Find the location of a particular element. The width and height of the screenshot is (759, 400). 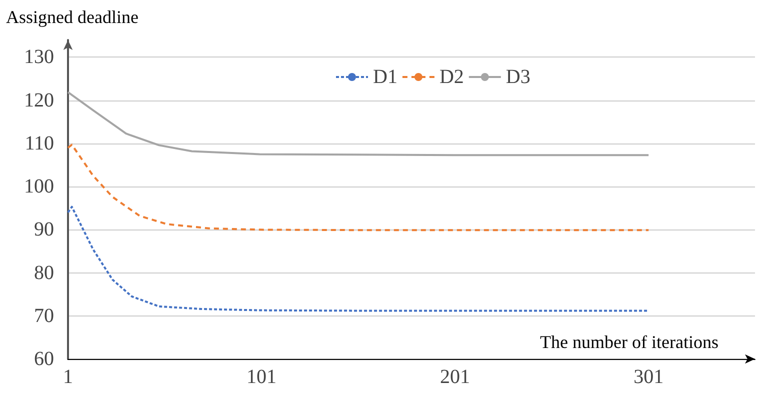

x-tick-label: 201 is located at coordinates (455, 377).